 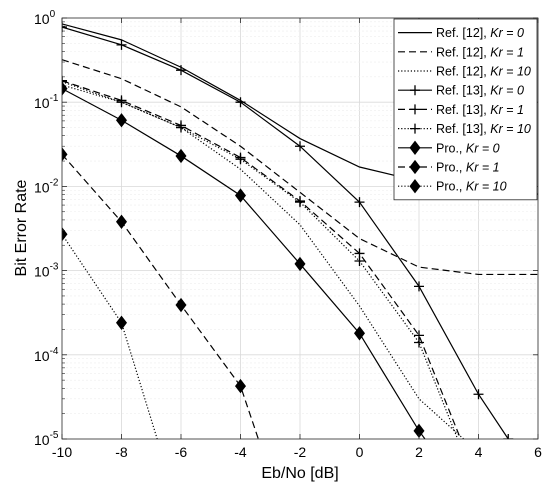 I want to click on legend-label: Ref. [13], Kr = 10, so click(x=483, y=129).